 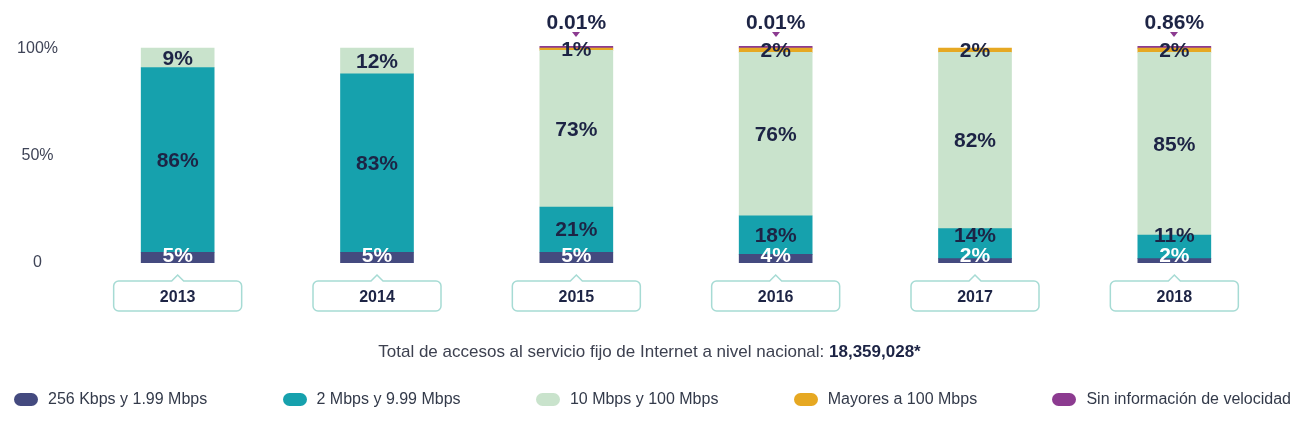 I want to click on data-label: 76%, so click(x=776, y=133).